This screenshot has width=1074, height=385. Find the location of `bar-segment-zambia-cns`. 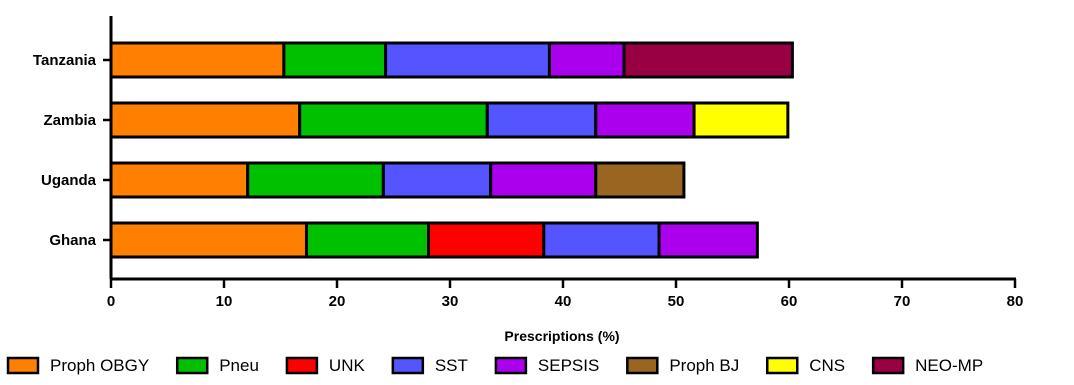

bar-segment-zambia-cns is located at coordinates (741, 120).